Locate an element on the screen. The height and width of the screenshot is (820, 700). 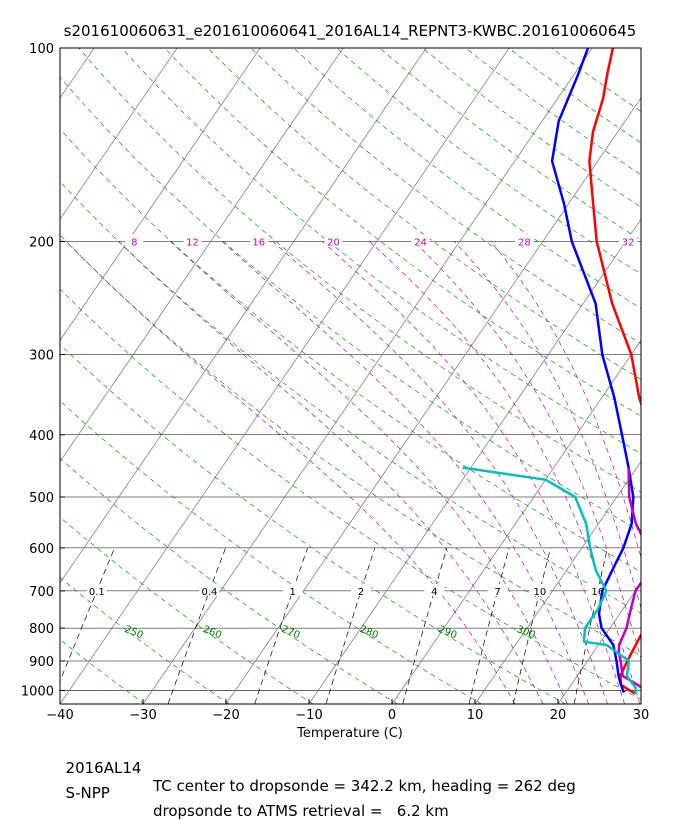
theta-e-label: 12 is located at coordinates (192, 242).